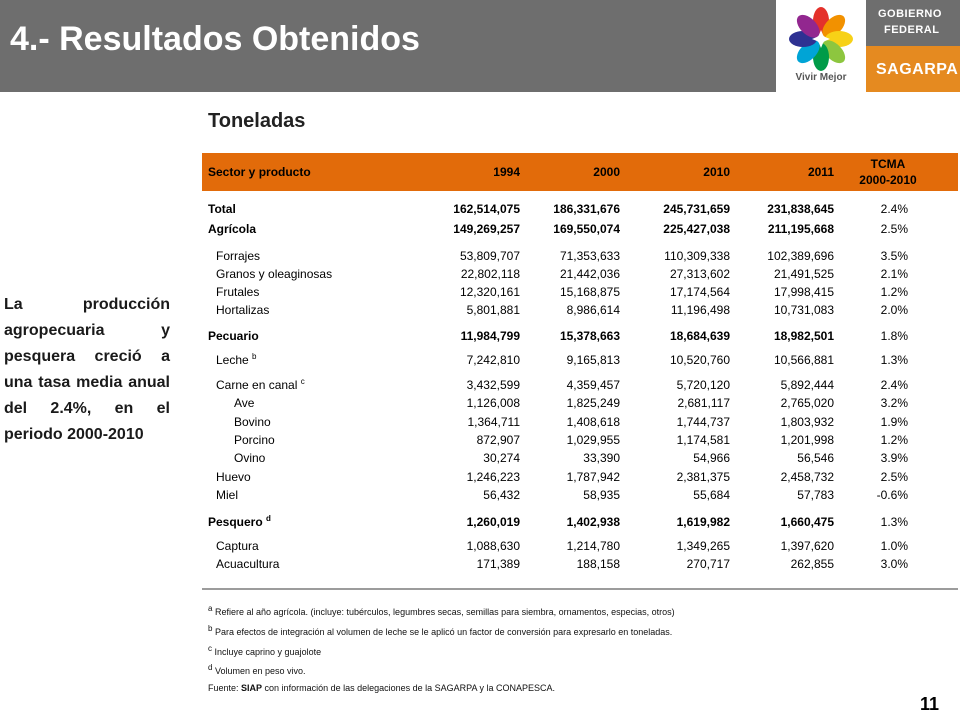 This screenshot has height=720, width=960. What do you see at coordinates (252, 688) in the screenshot?
I see `source-siap: SIAP` at bounding box center [252, 688].